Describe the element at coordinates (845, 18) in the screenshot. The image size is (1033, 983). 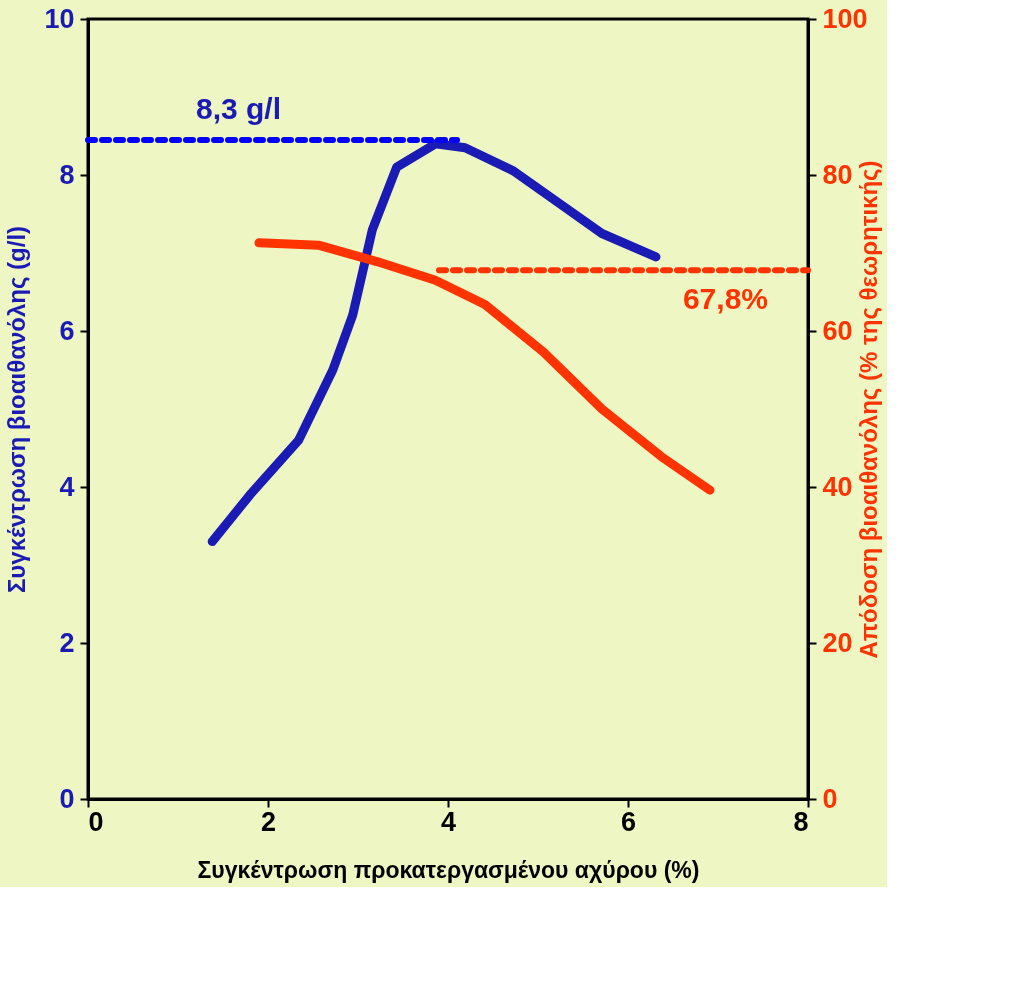
I see `y2-tick-label: 100` at that location.